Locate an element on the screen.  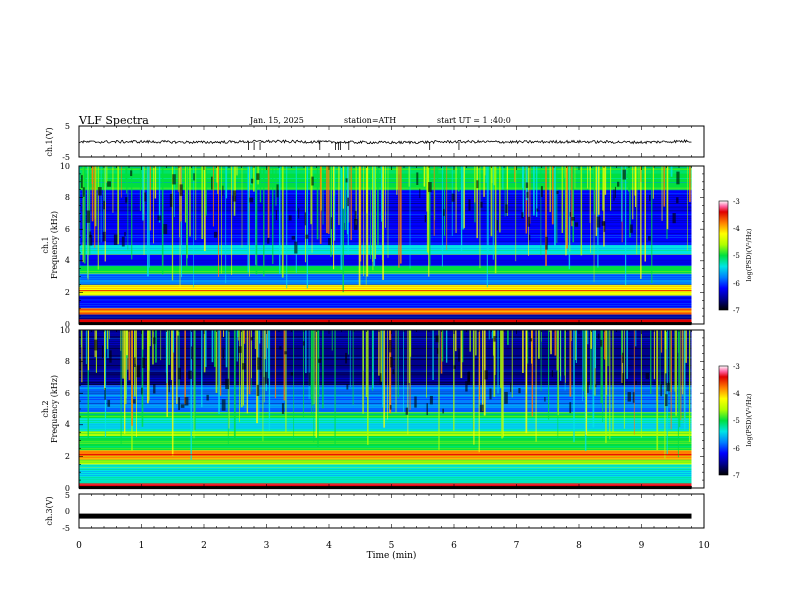
xtick-3: 3 is located at coordinates (267, 546).